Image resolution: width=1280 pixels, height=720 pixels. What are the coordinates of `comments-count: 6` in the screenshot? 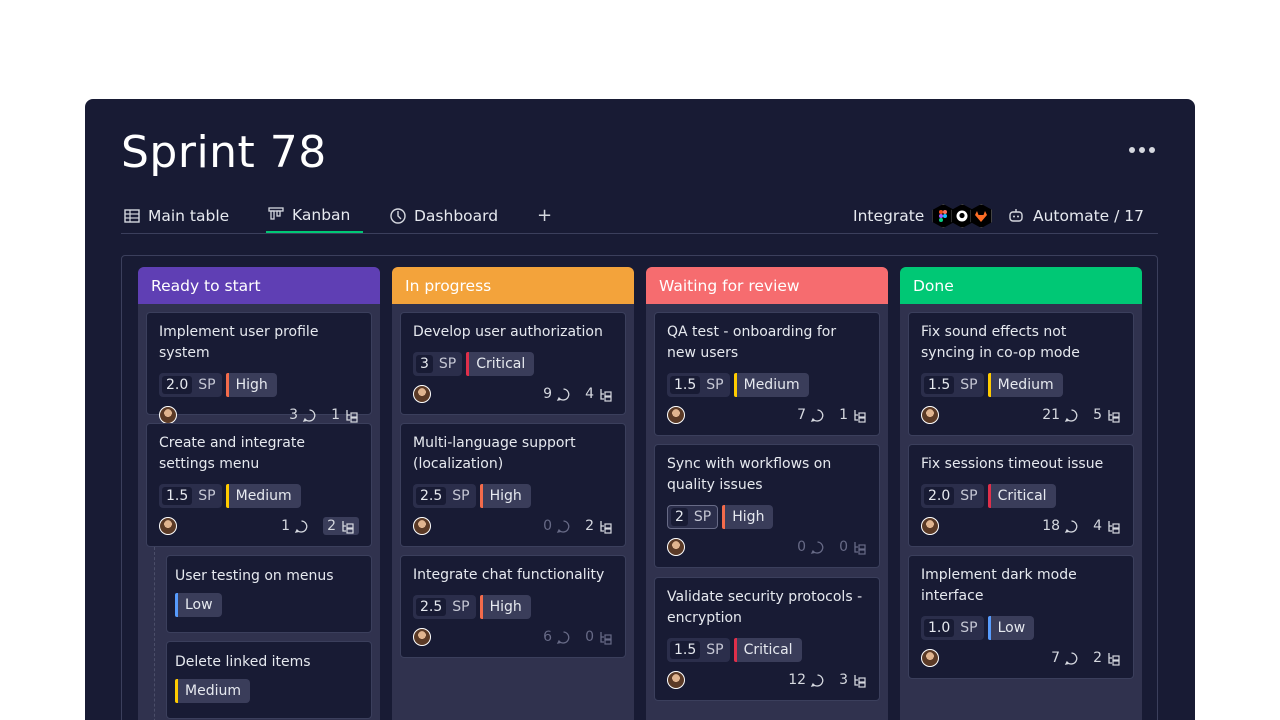 It's located at (557, 637).